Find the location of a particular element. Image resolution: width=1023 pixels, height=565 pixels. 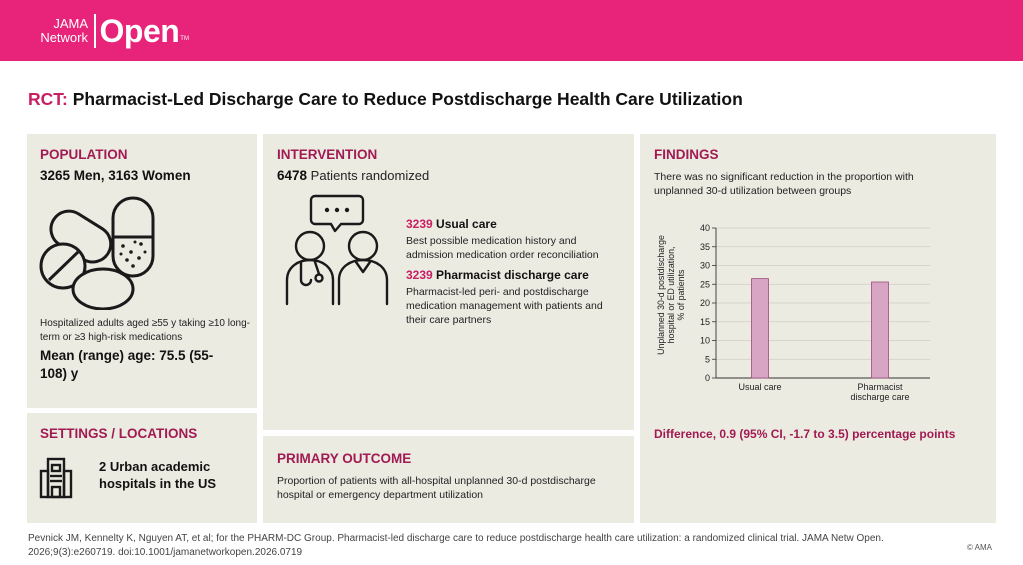

chart-ytick-label-1: 5 is located at coordinates (707, 359).